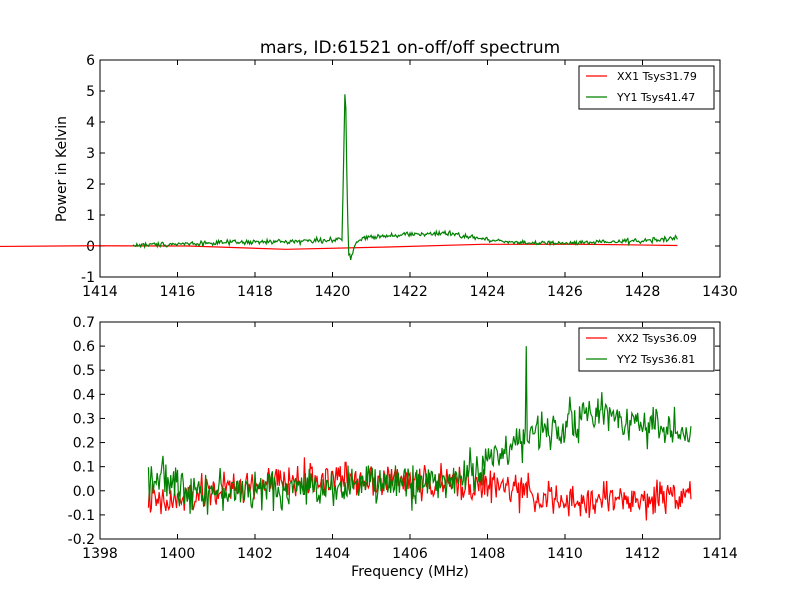  What do you see at coordinates (657, 338) in the screenshot?
I see `legend-label-xx2: XX2 Tsys36.09` at bounding box center [657, 338].